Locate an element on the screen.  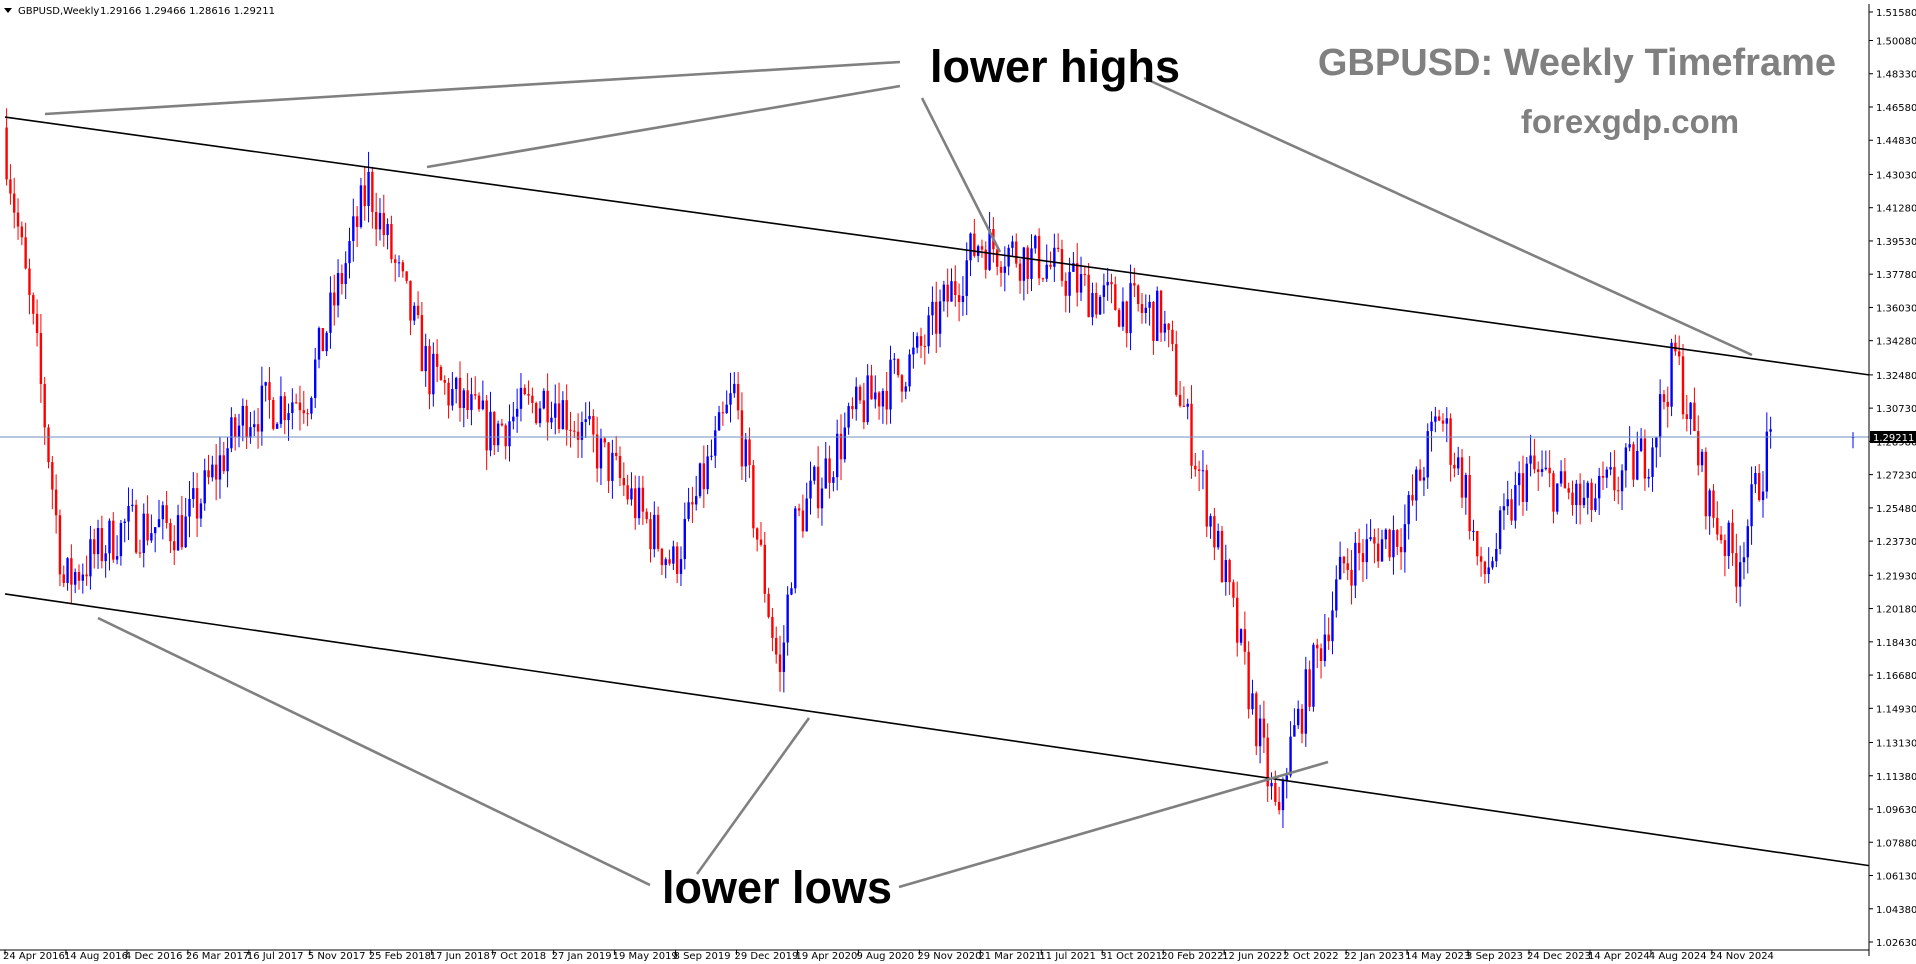
chart-header-symbol: GBPUSD,Weekly is located at coordinates (58, 11).